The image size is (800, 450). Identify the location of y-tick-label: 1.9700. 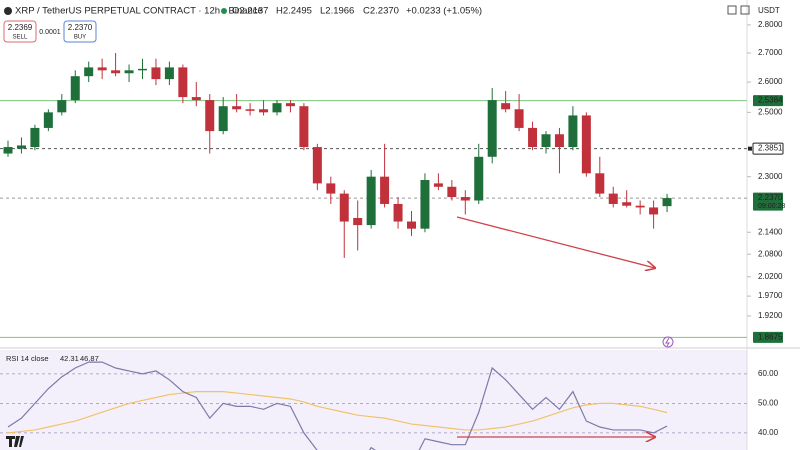
(770, 295).